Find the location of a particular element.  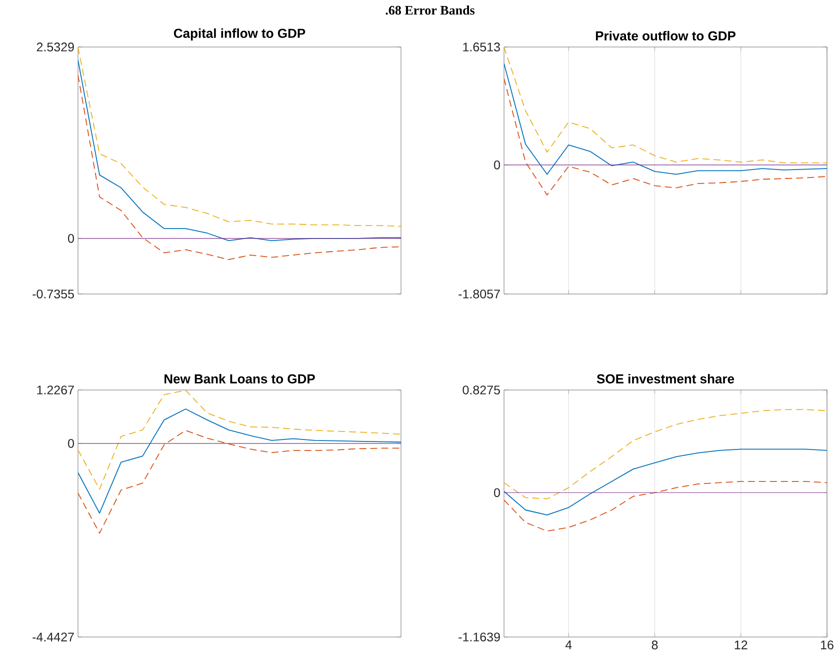

x-tick-label: 8 is located at coordinates (655, 645).